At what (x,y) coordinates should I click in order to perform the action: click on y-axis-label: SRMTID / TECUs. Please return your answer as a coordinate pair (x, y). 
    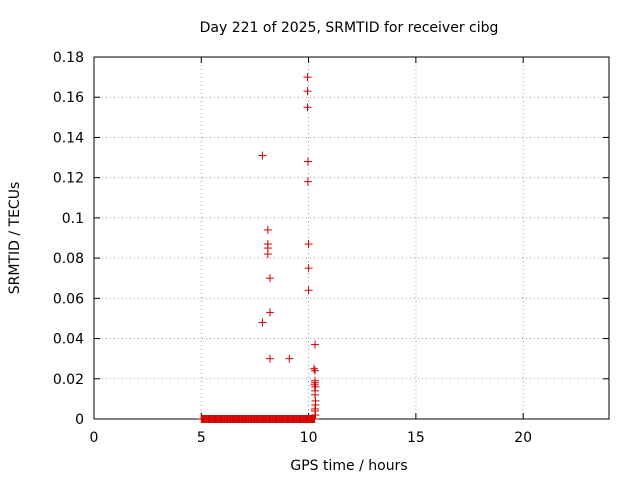
    Looking at the image, I should click on (15, 238).